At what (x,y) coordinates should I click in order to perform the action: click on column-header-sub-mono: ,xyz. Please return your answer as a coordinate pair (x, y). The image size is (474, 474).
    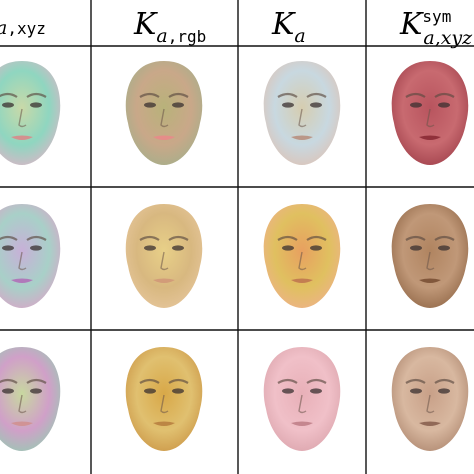
    Looking at the image, I should click on (26, 28).